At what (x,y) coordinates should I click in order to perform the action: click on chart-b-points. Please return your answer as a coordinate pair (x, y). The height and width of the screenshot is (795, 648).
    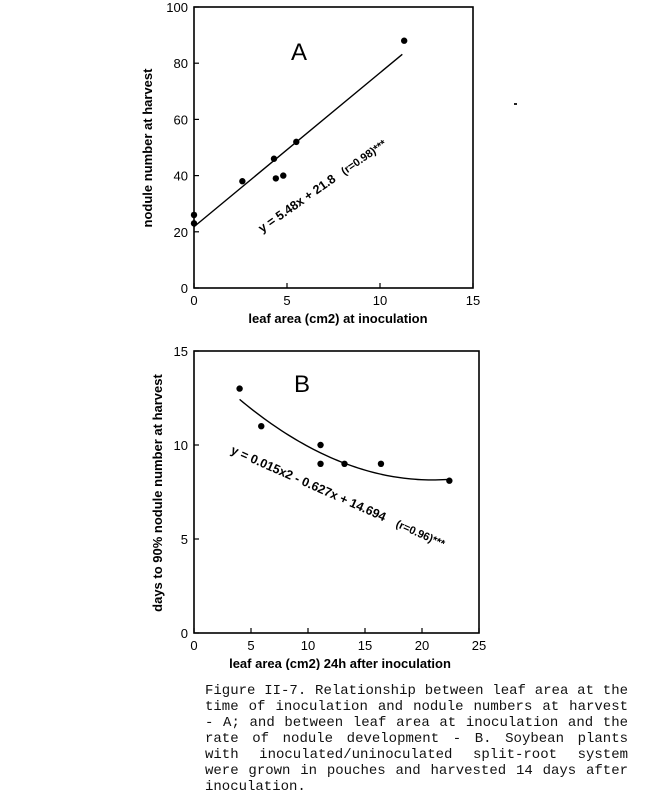
    Looking at the image, I should click on (344, 434).